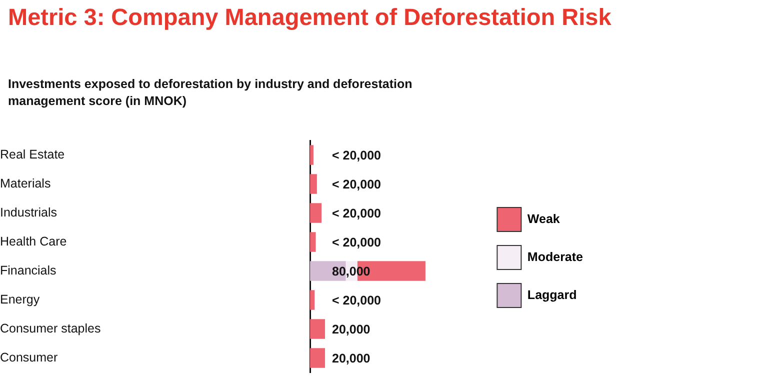 This screenshot has height=388, width=768. What do you see at coordinates (33, 241) in the screenshot?
I see `y-tick-label: Health Care` at bounding box center [33, 241].